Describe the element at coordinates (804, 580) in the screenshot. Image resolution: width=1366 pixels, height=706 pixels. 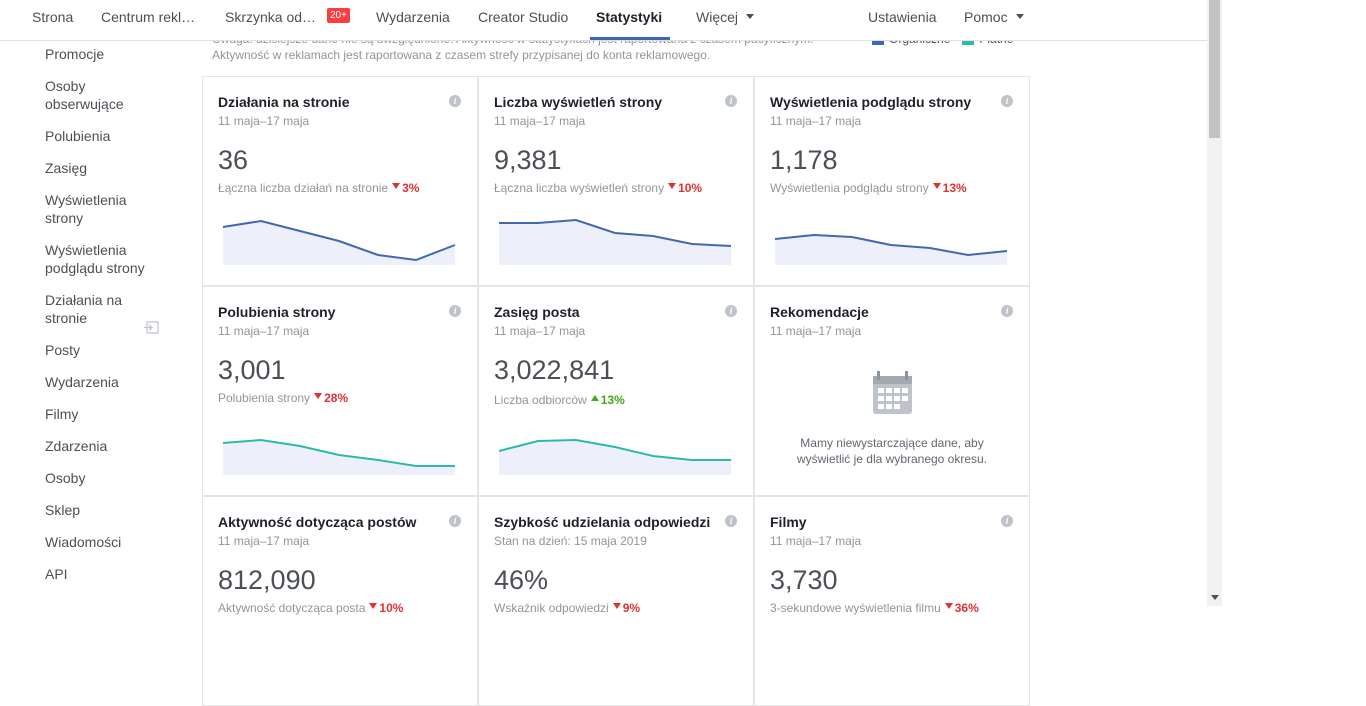
I see `card-value: 3,730` at that location.